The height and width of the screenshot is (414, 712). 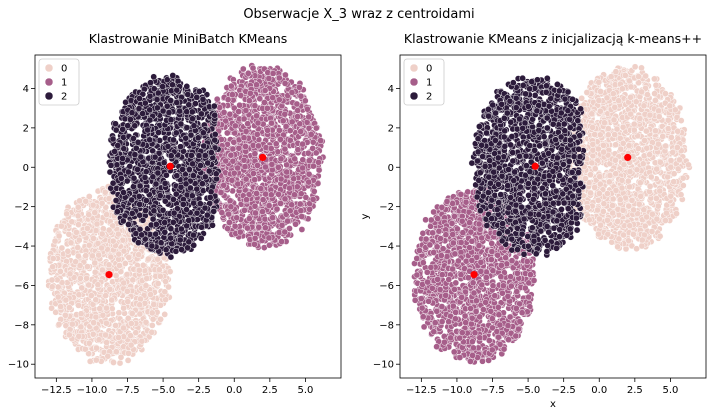 I want to click on x-tick-label: −7.5, so click(x=127, y=390).